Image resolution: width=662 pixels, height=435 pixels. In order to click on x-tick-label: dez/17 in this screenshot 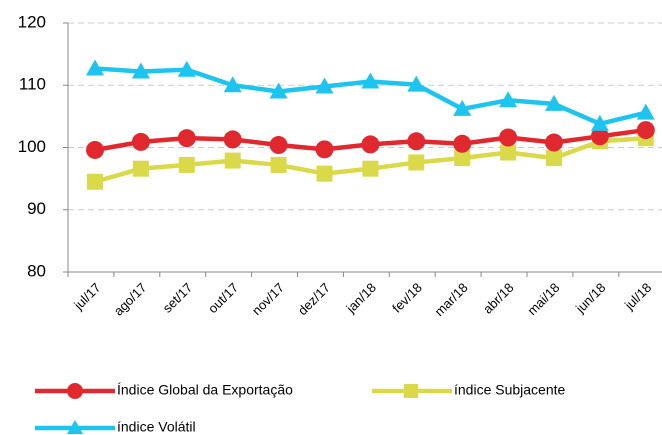, I will do `click(314, 299)`.